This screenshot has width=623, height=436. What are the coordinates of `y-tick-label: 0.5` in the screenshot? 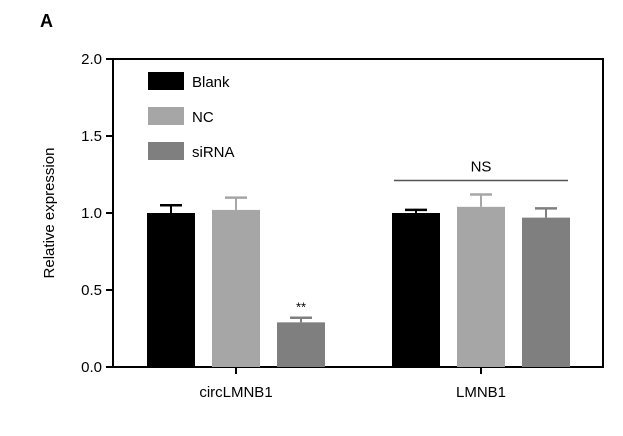 It's located at (91, 290).